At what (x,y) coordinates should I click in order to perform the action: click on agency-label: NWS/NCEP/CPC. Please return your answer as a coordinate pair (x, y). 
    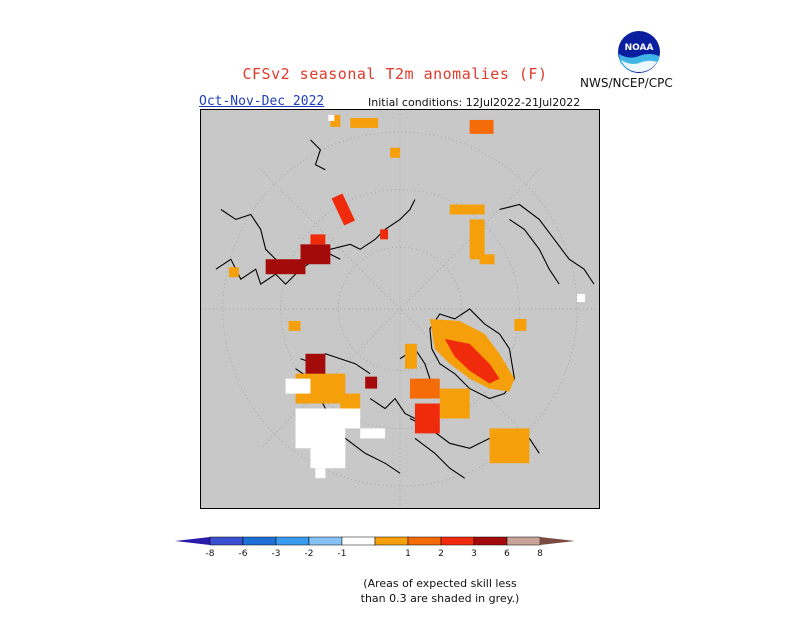
    Looking at the image, I should click on (626, 83).